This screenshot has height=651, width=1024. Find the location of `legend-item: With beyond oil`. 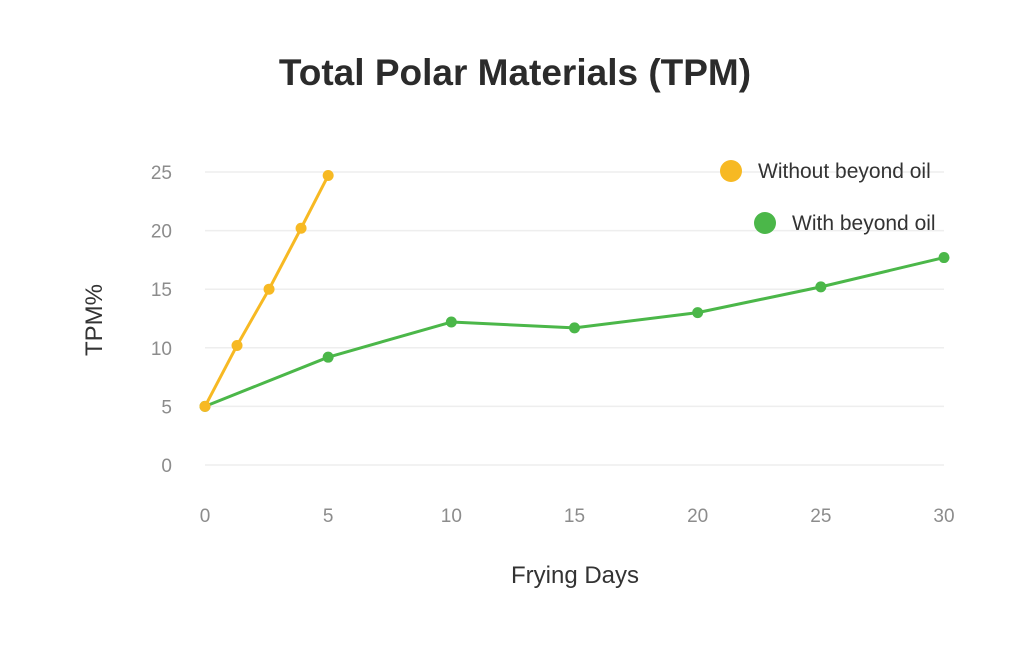

legend-item: With beyond oil is located at coordinates (845, 223).